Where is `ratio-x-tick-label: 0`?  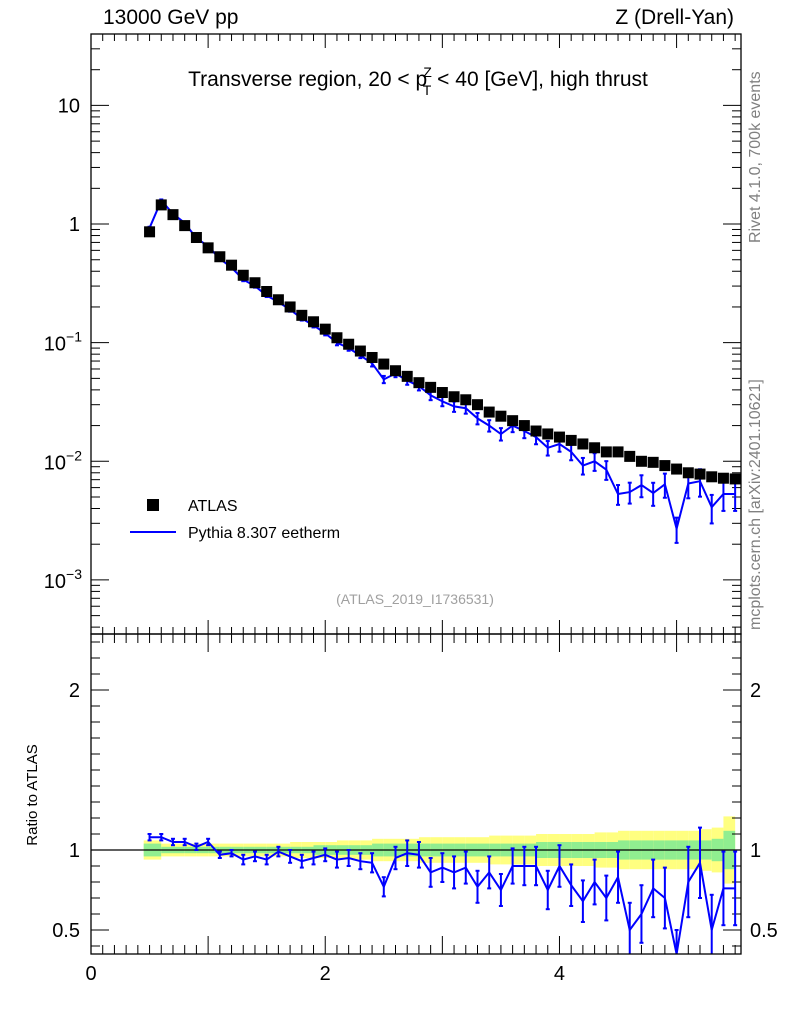
ratio-x-tick-label: 0 is located at coordinates (90, 974).